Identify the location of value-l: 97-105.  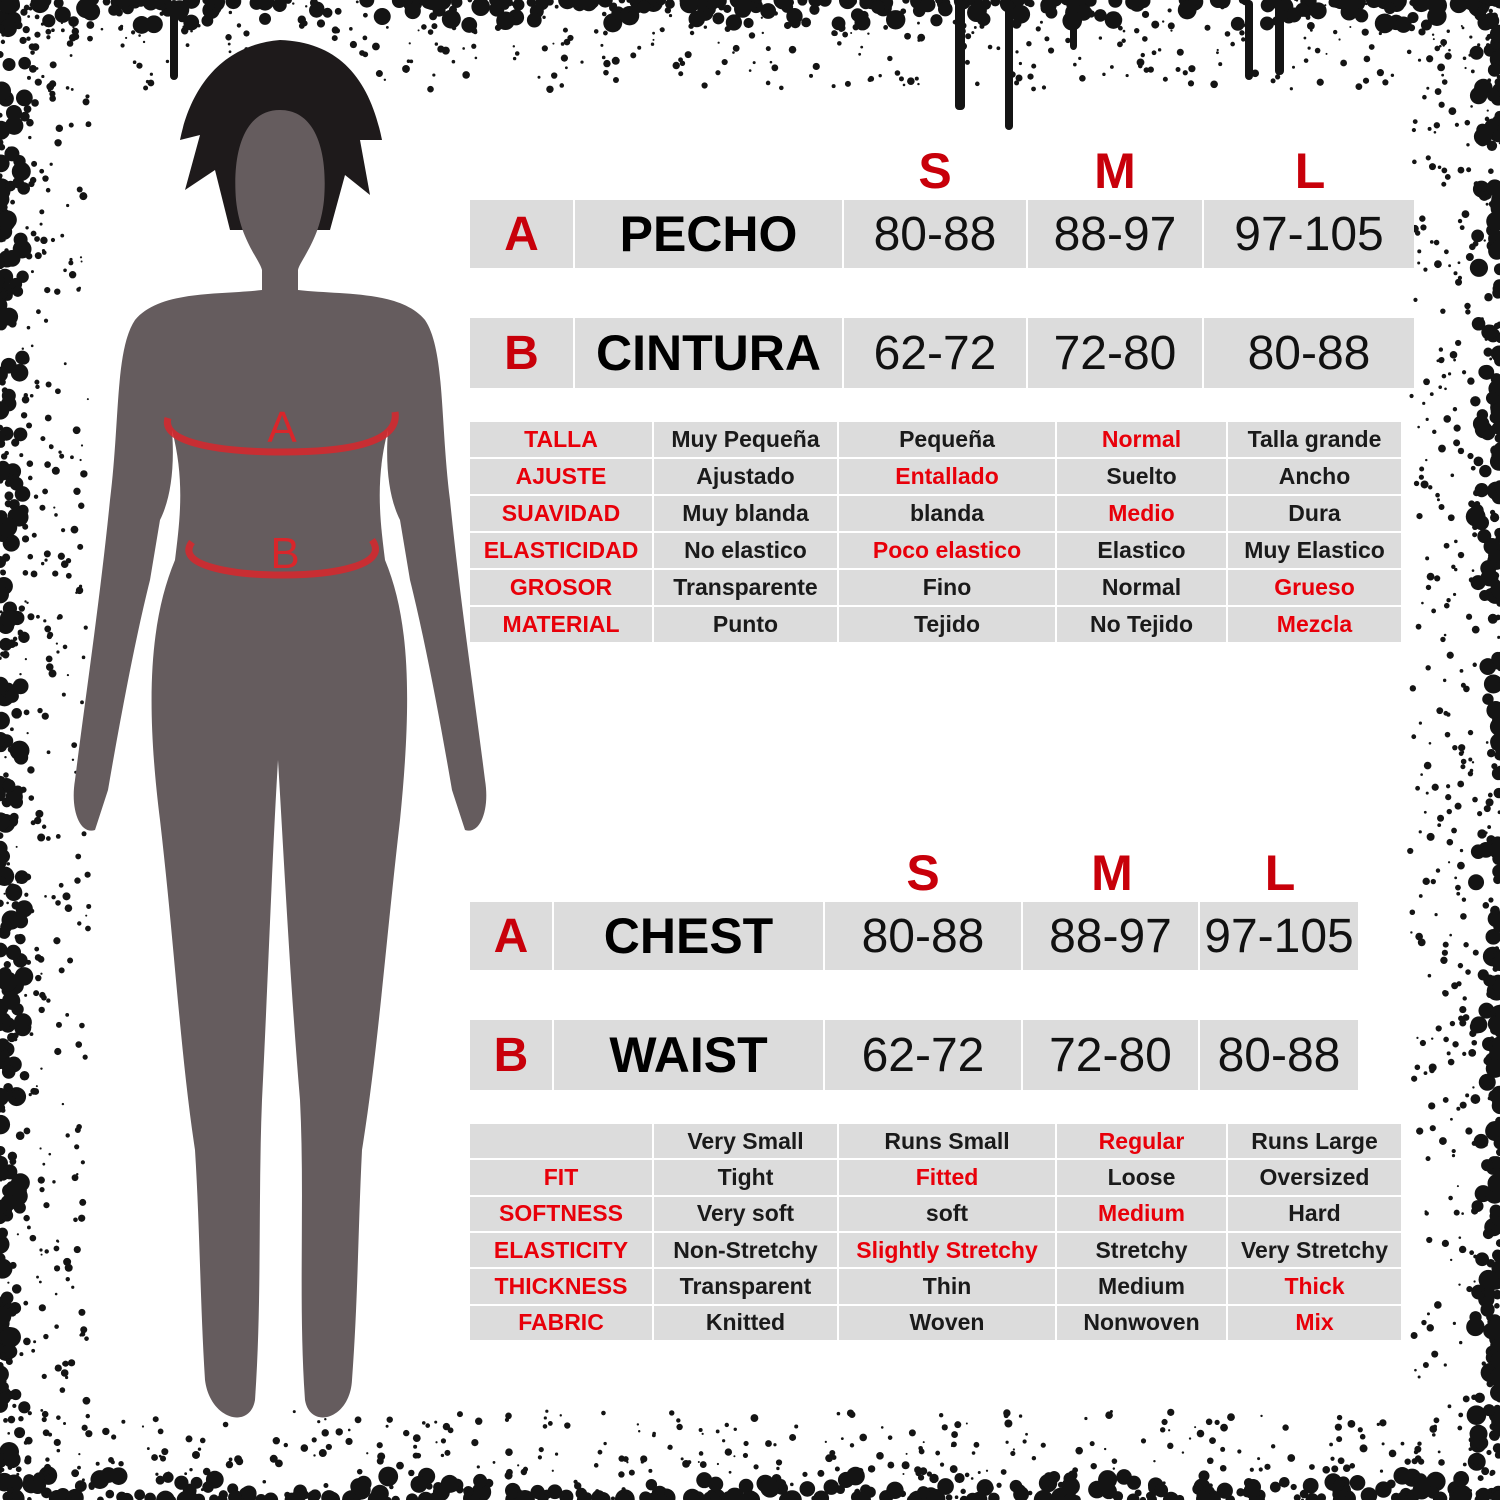
(1279, 936).